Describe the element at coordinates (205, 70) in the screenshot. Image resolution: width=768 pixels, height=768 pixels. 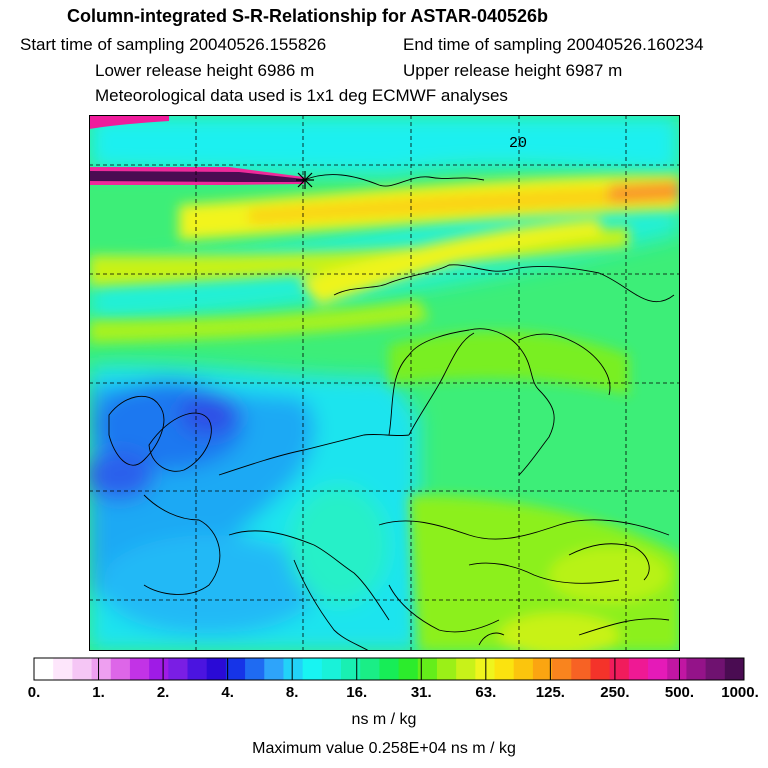
I see `lower-height-label: Lower release height 6986 m` at that location.